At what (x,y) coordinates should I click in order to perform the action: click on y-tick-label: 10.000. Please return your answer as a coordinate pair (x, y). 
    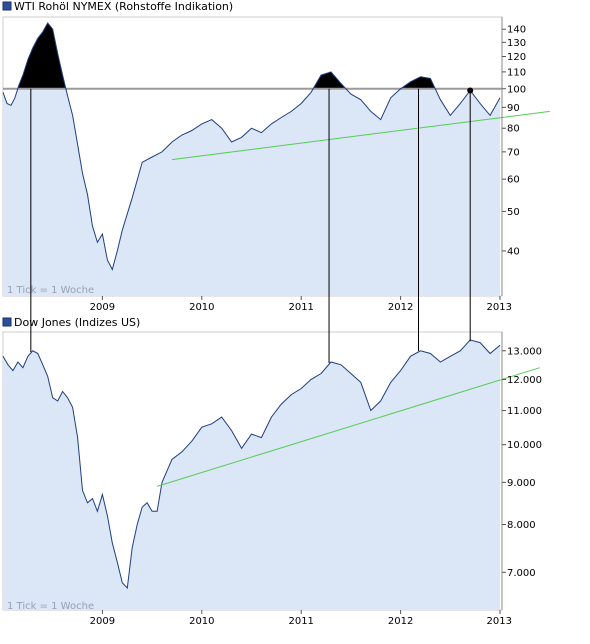
    Looking at the image, I should click on (524, 445).